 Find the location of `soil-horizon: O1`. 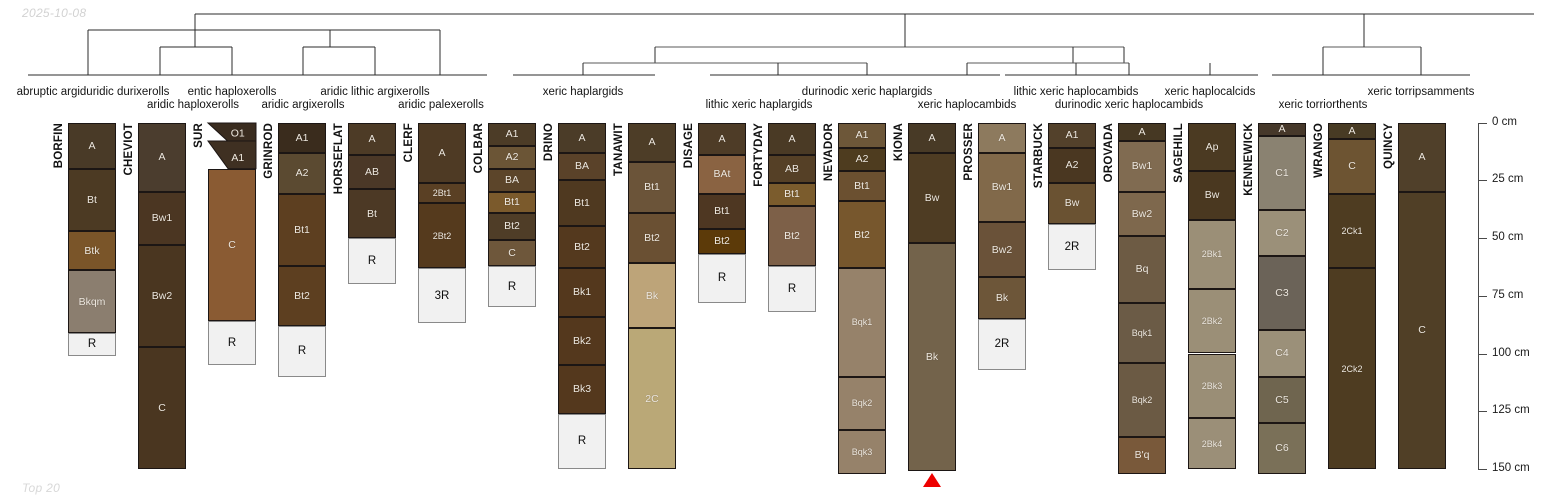

soil-horizon: O1 is located at coordinates (231, 132).